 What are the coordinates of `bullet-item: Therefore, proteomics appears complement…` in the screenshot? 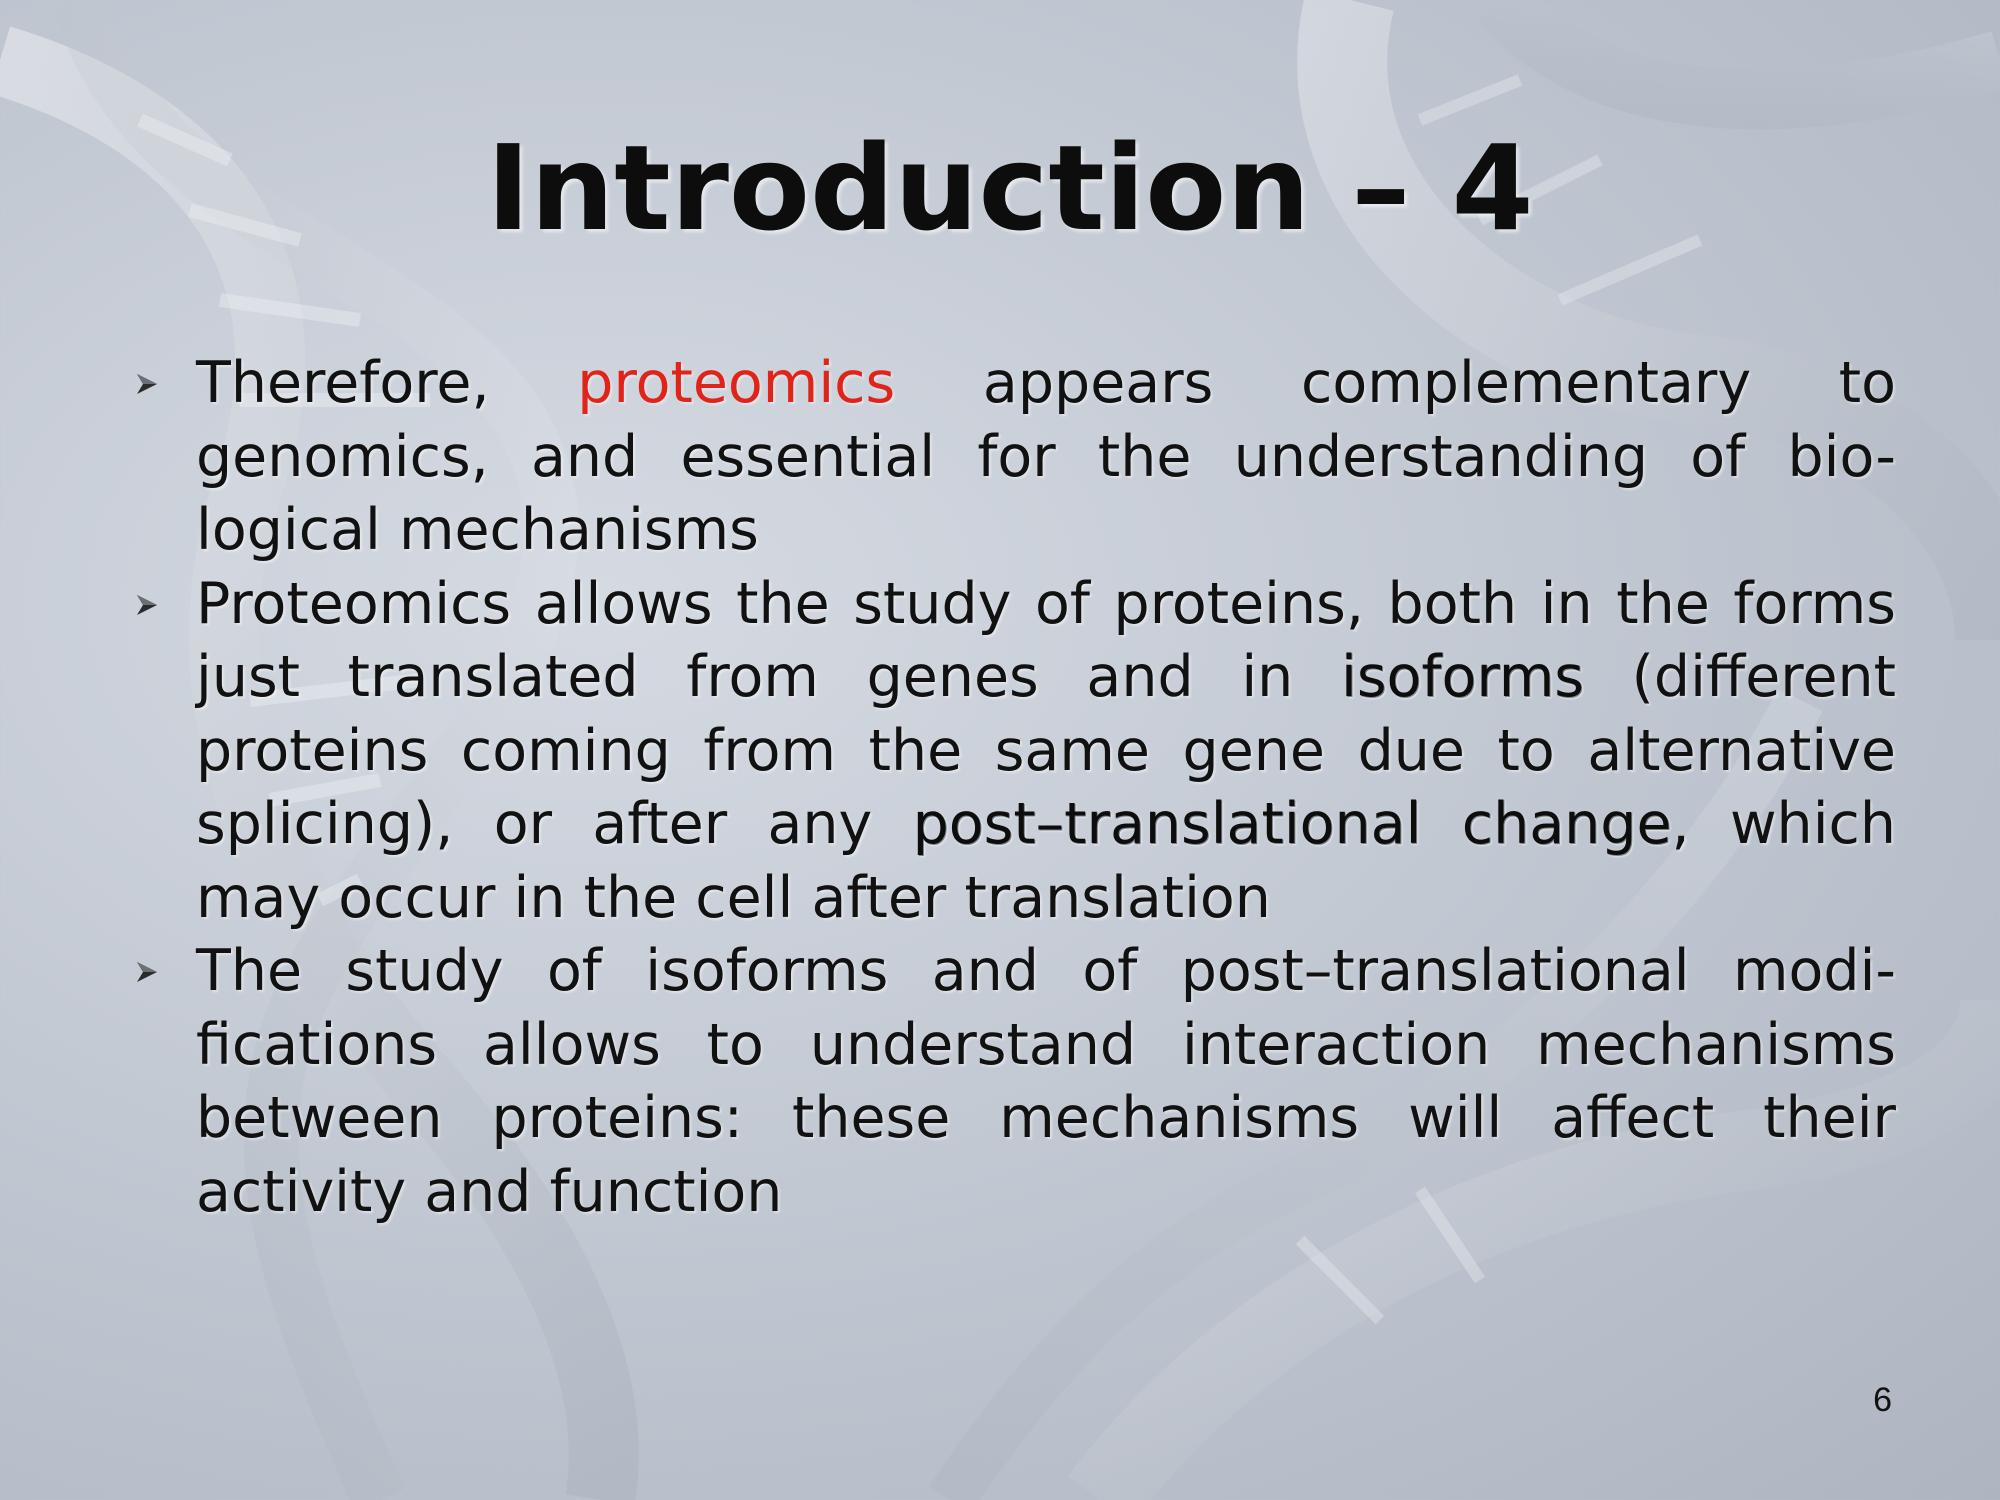 It's located at (1016, 457).